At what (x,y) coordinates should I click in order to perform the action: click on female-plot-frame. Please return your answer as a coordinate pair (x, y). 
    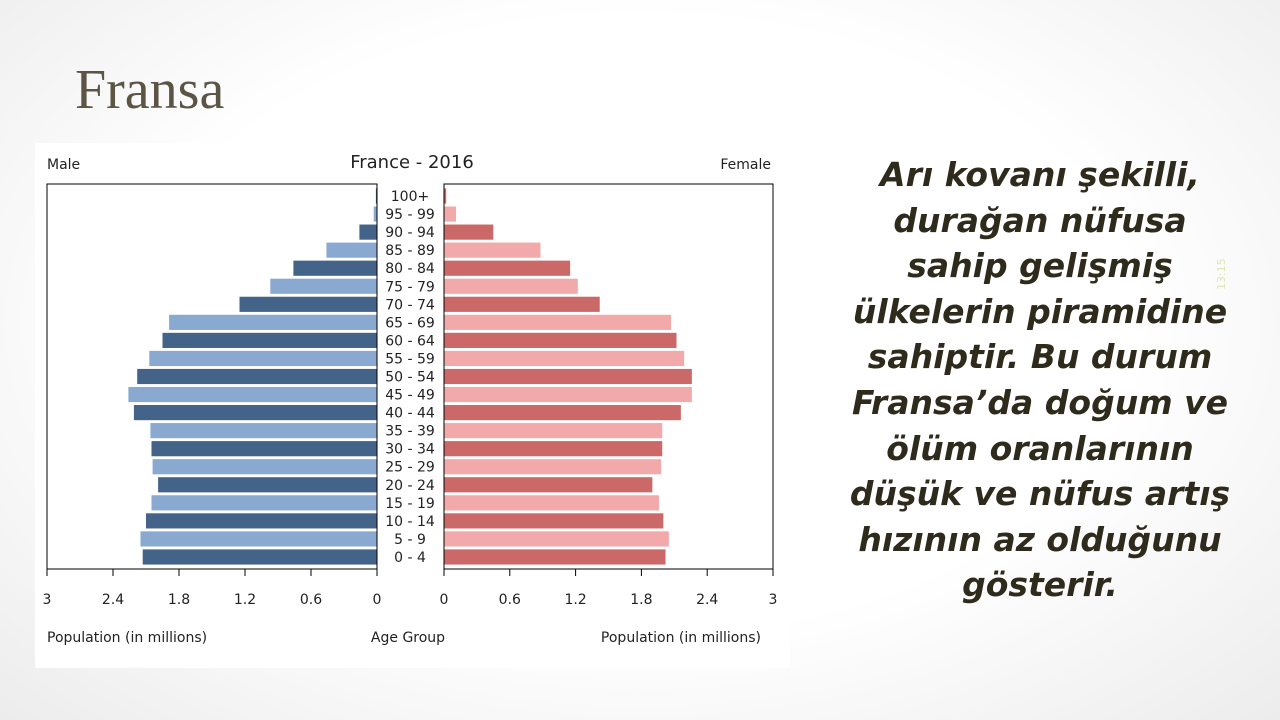
    Looking at the image, I should click on (608, 376).